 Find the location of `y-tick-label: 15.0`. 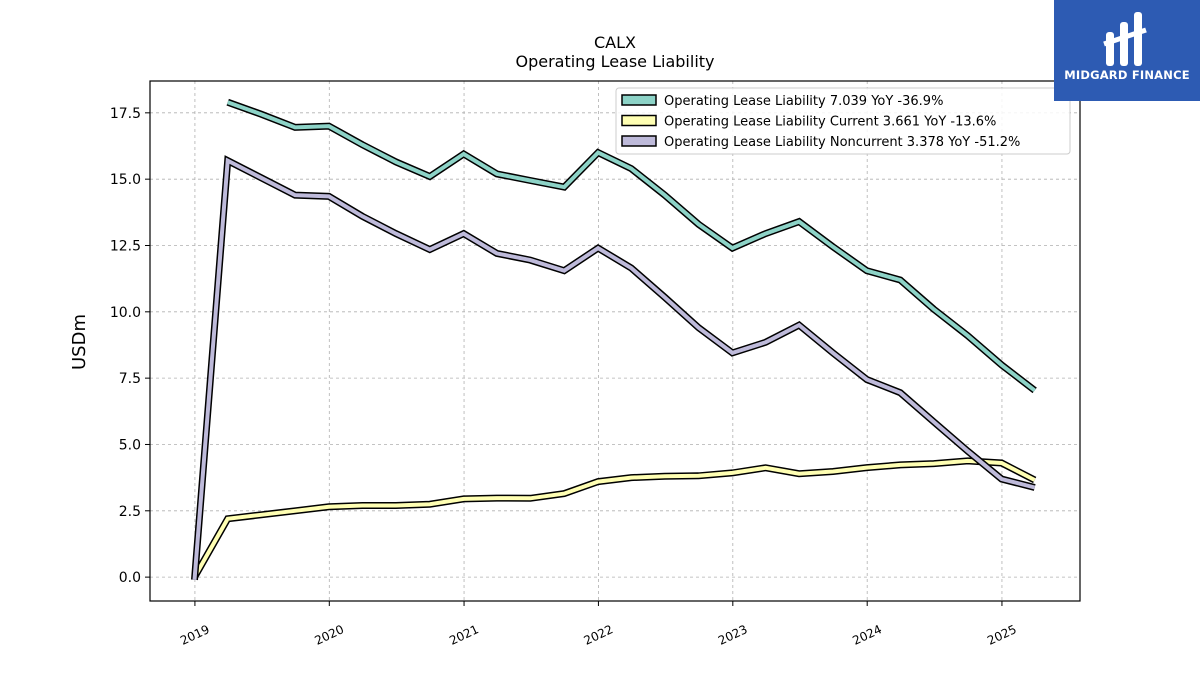

y-tick-label: 15.0 is located at coordinates (125, 180).